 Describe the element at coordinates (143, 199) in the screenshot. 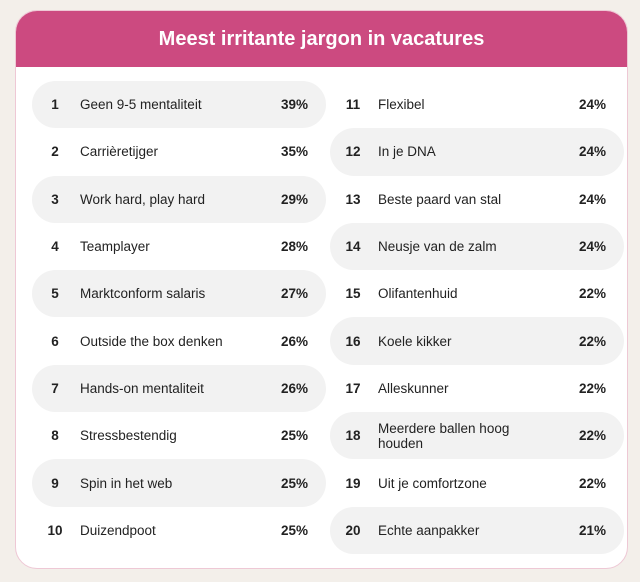

I see `jargon-term: Work hard, play hard` at that location.